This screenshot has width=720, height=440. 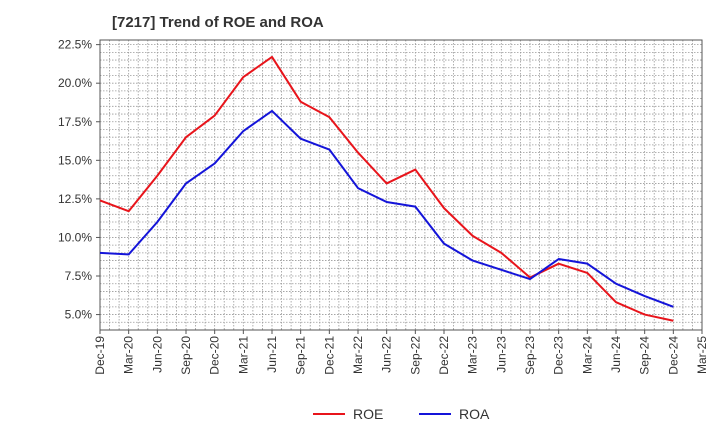 I want to click on x-tick-label: Sep-22, so click(x=415, y=355).